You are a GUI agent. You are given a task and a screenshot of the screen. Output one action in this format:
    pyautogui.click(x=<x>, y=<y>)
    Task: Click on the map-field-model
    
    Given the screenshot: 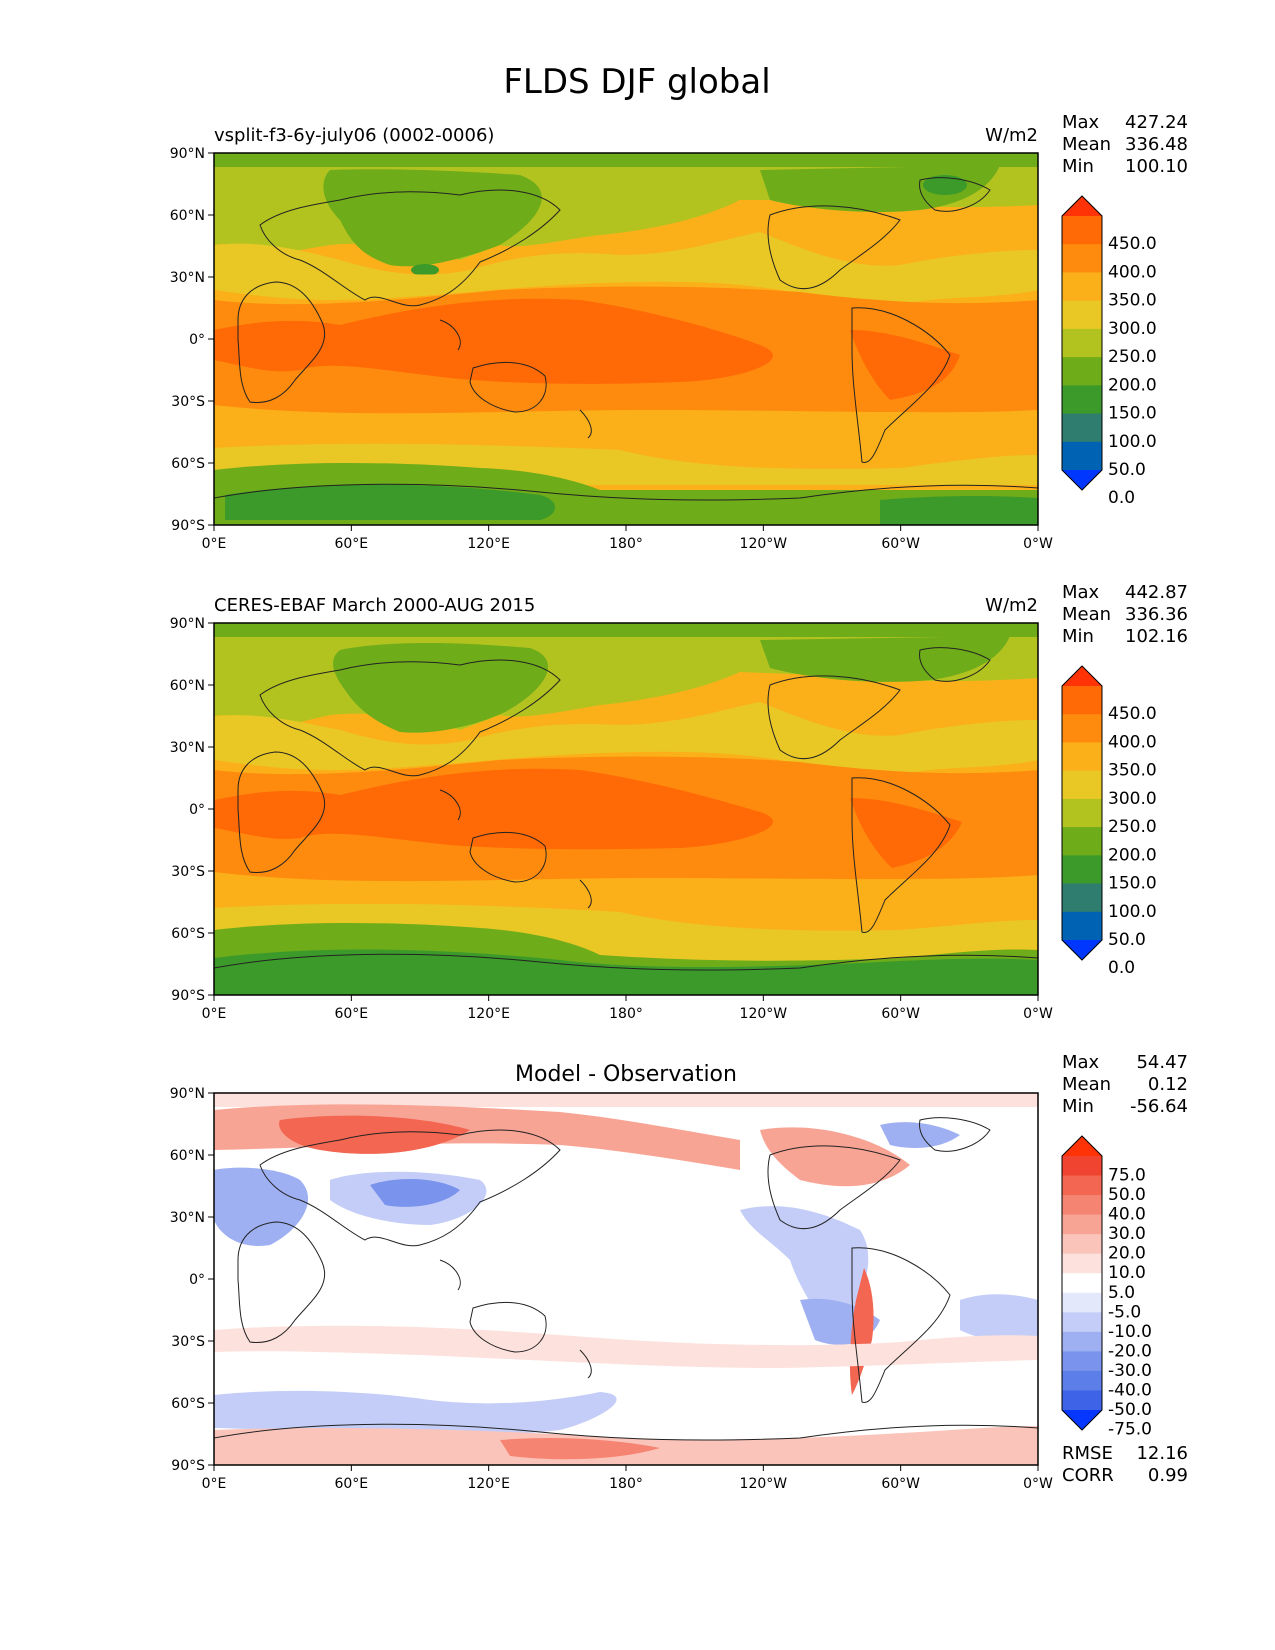 What is the action you would take?
    pyautogui.click(x=626, y=339)
    